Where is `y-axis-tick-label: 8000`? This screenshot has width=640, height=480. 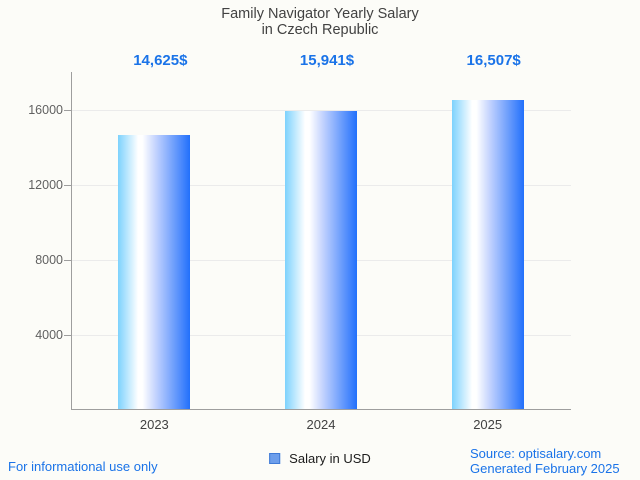 y-axis-tick-label: 8000 is located at coordinates (49, 260).